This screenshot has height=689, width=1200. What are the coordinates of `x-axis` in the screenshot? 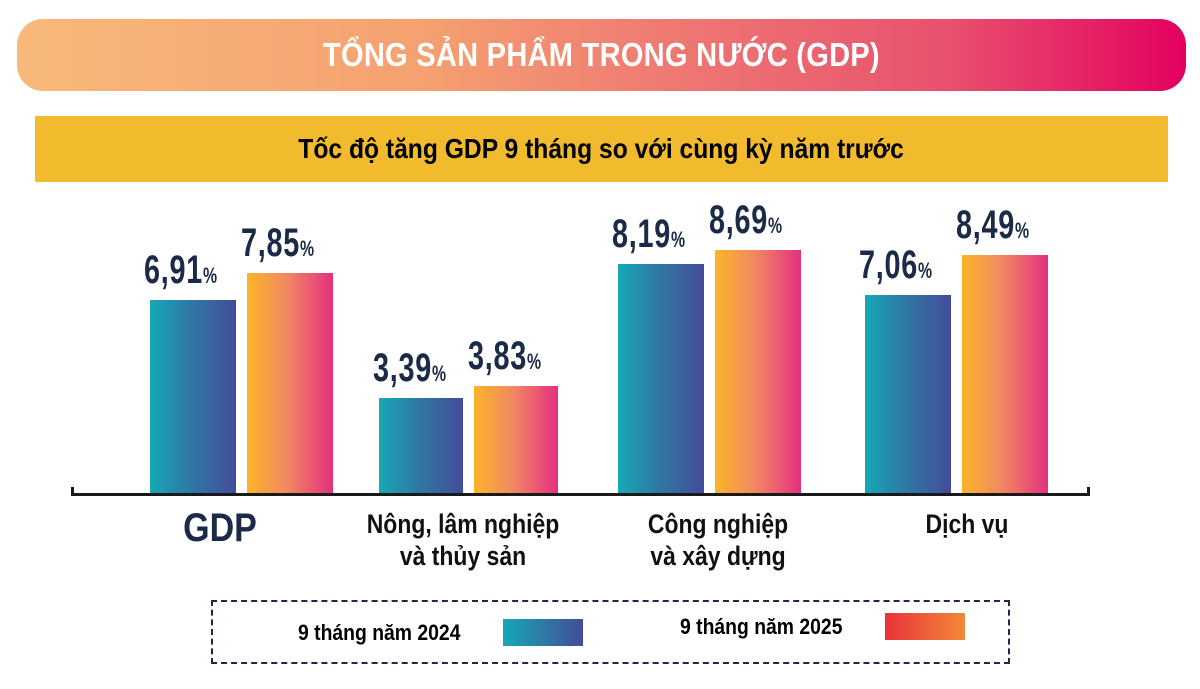 It's located at (580, 491).